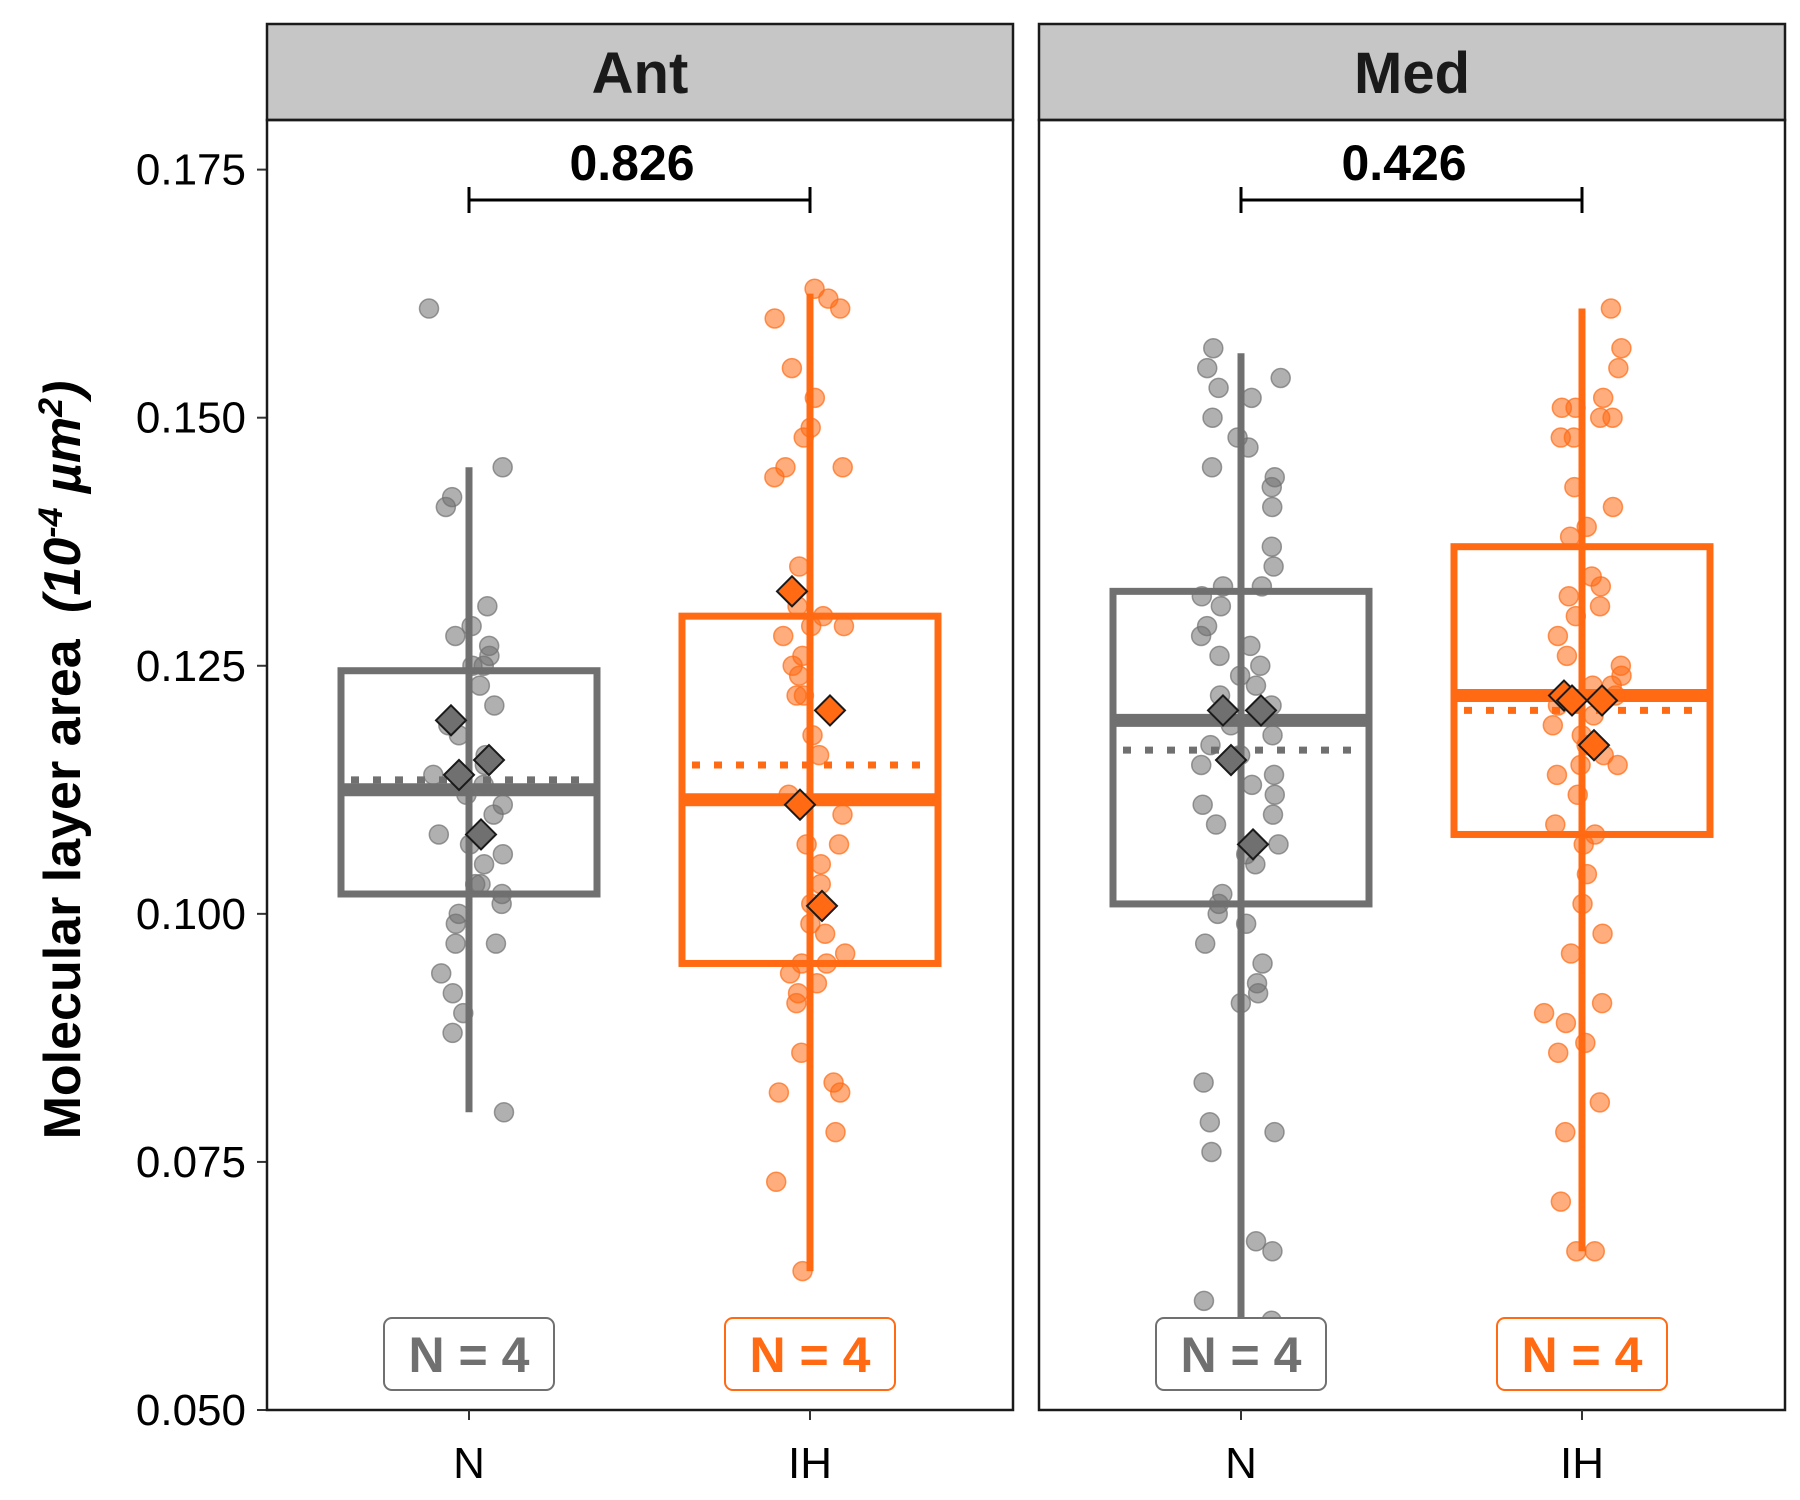  Describe the element at coordinates (51, 522) in the screenshot. I see `y-axis-label-unit-exp1: -4` at that location.